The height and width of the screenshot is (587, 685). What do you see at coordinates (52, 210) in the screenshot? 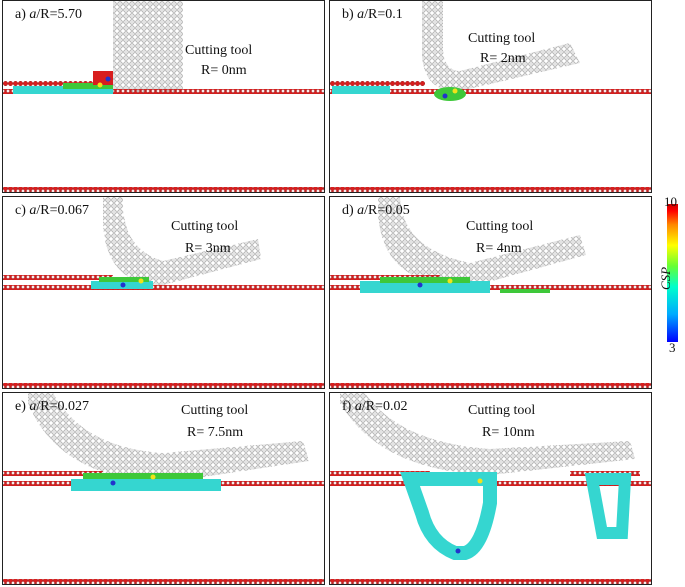
I see `panel-label: c) a/R=0.067` at bounding box center [52, 210].